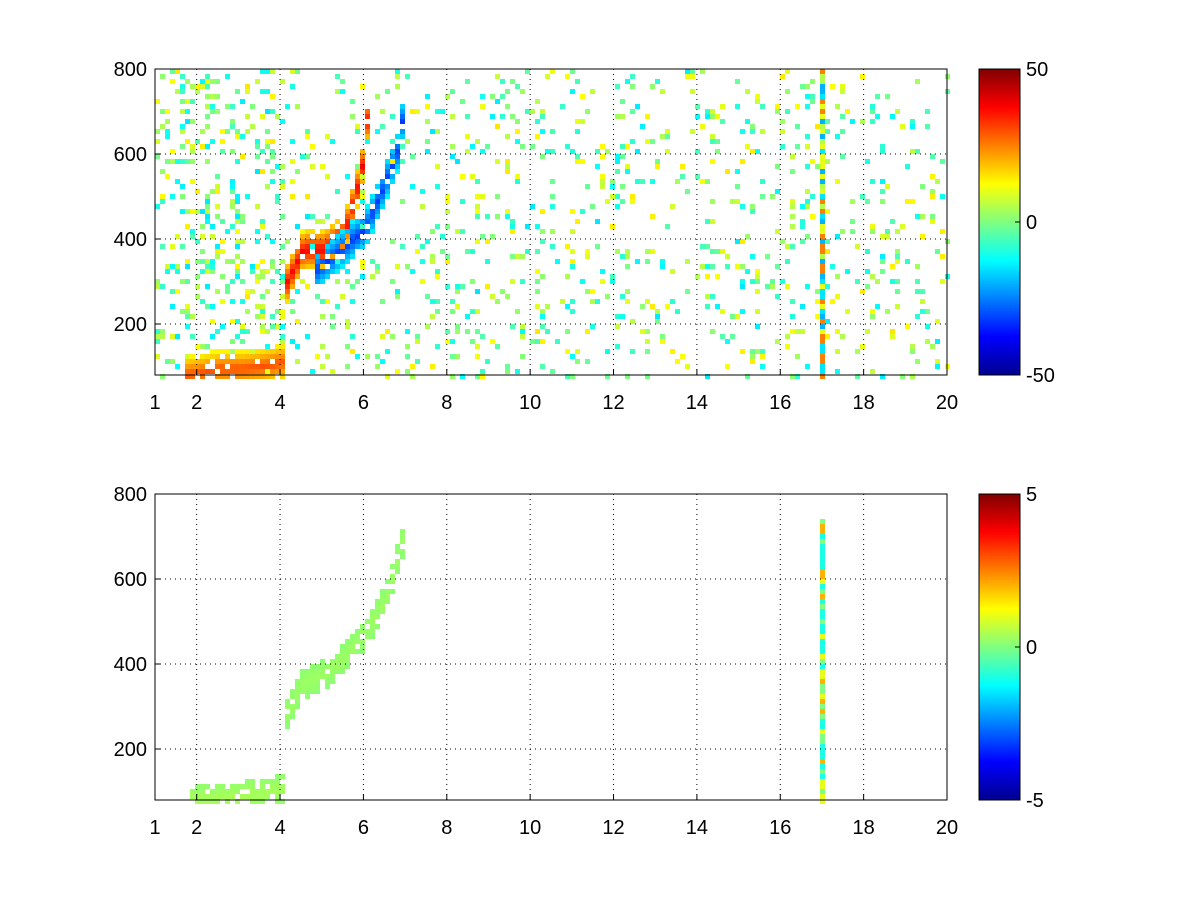 The image size is (1200, 900). I want to click on x-tick-label: 8, so click(446, 403).